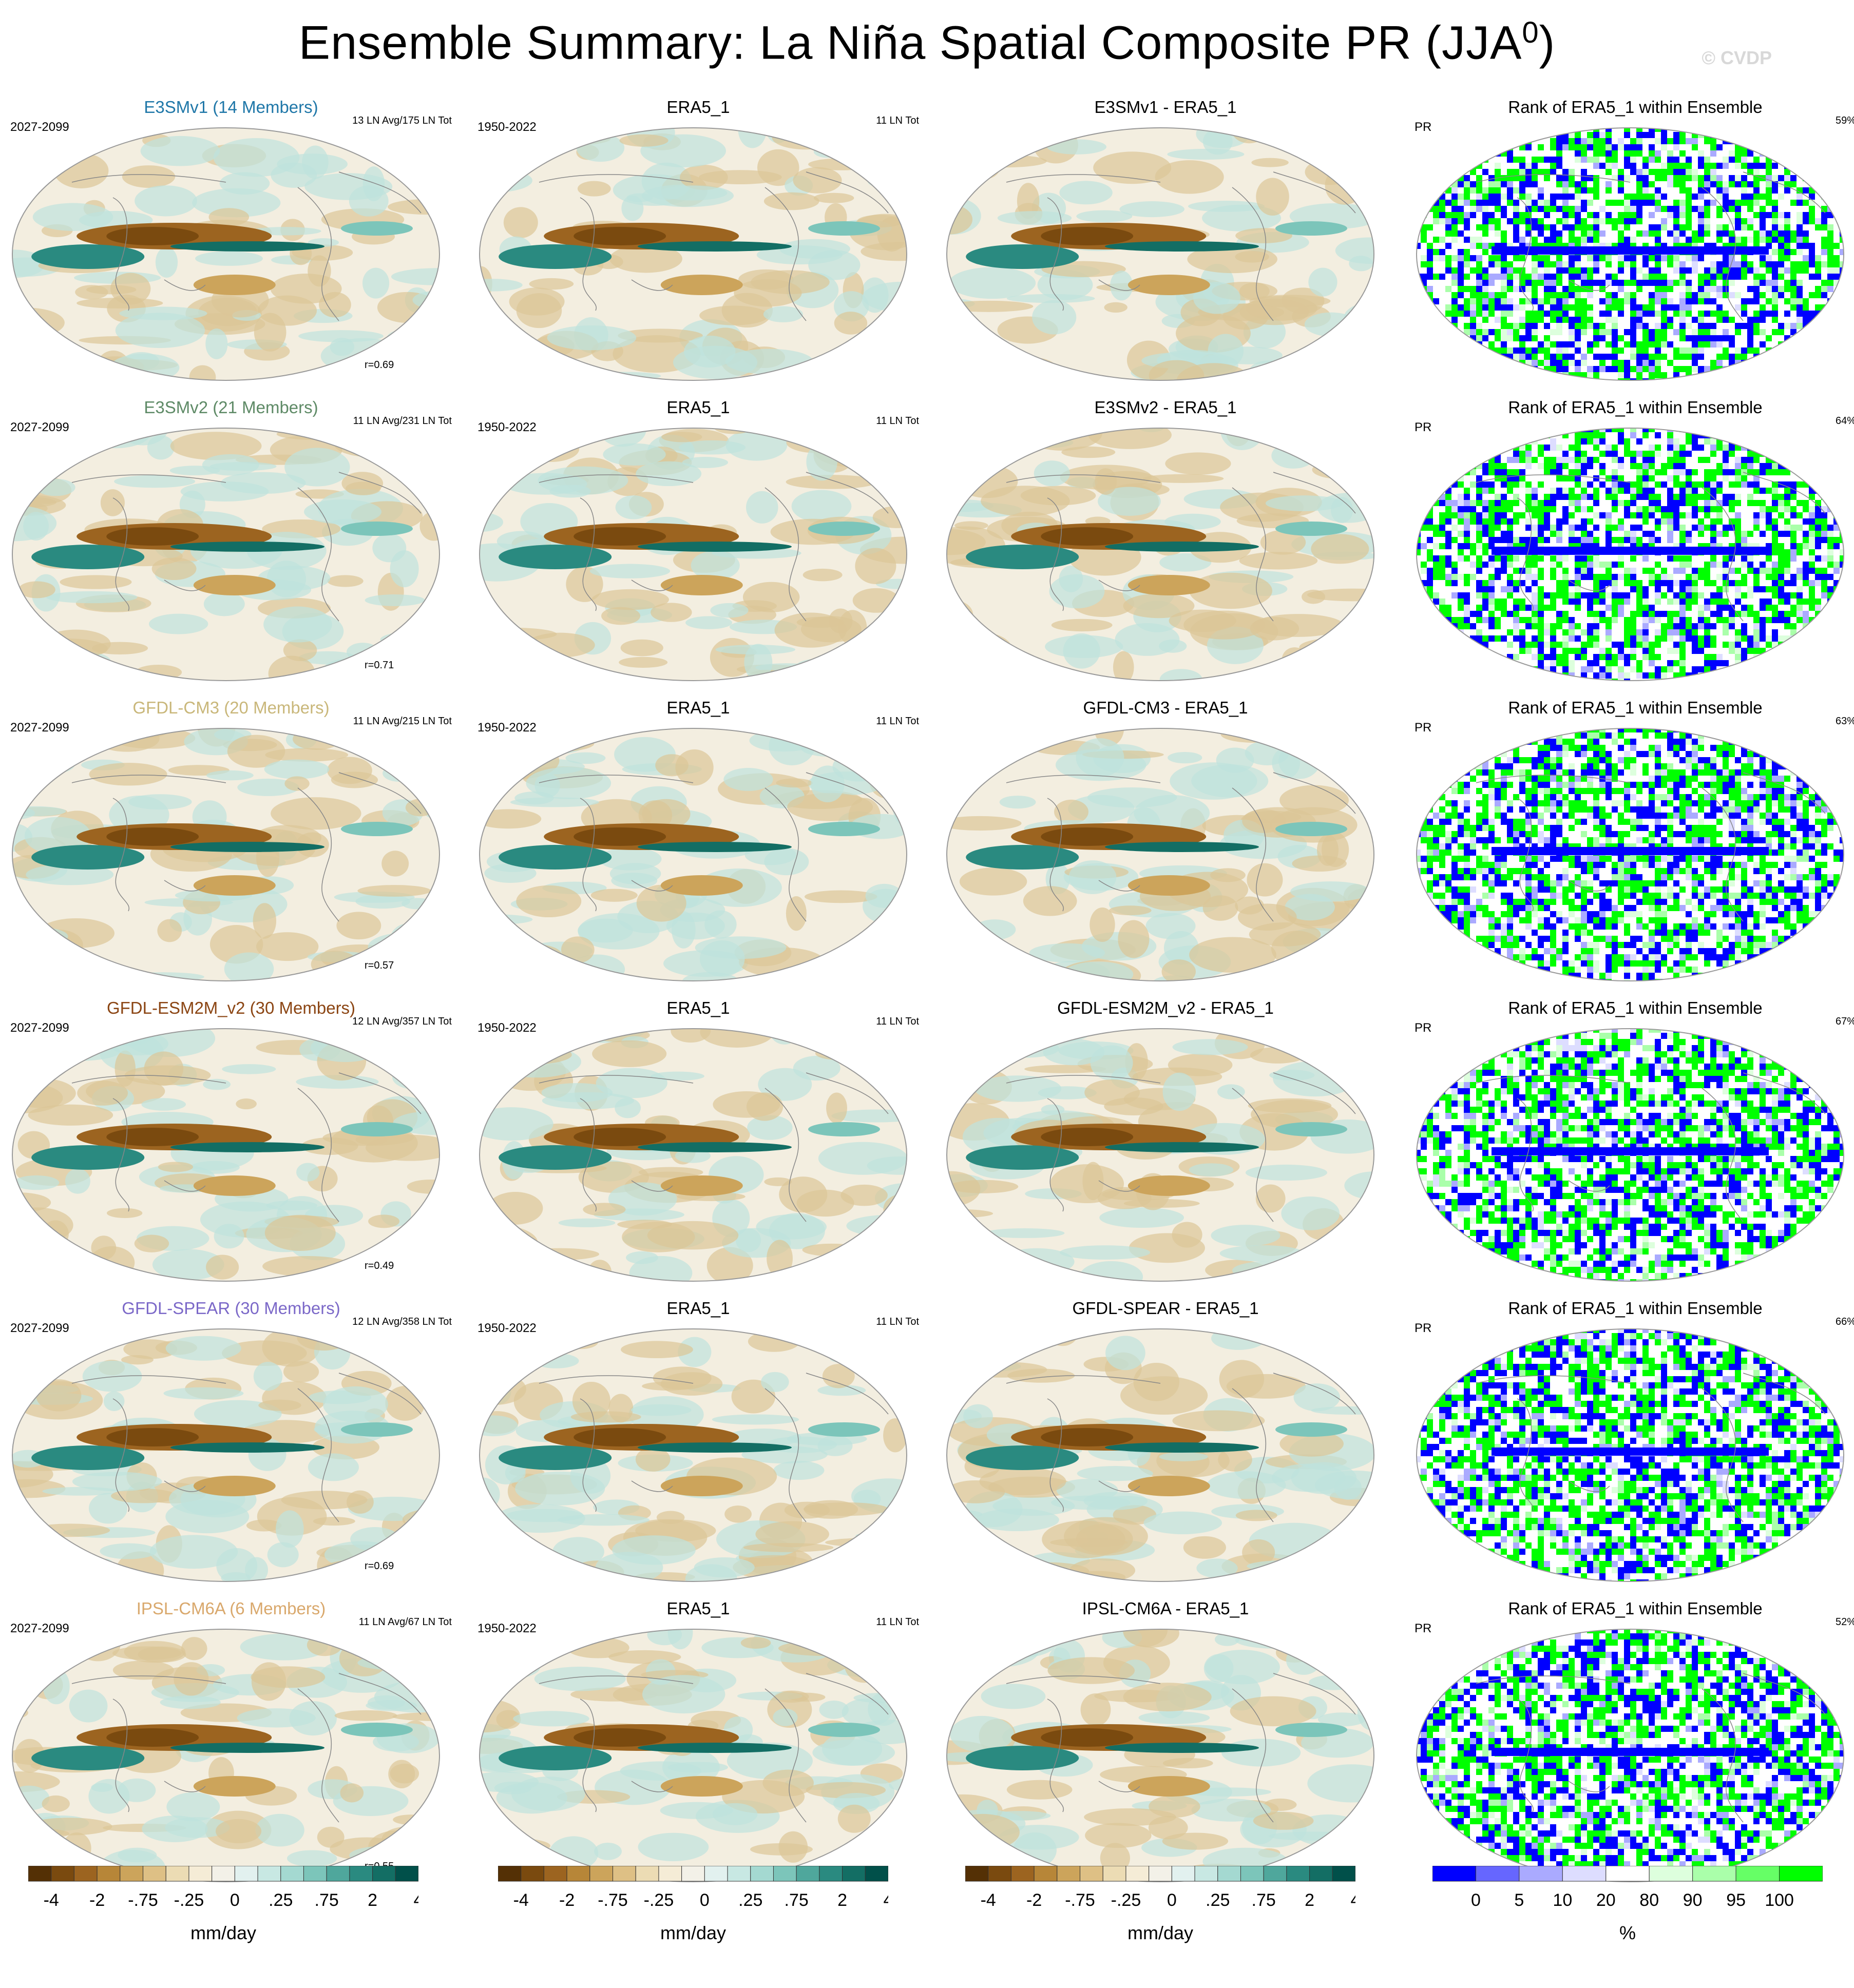 This screenshot has height=1988, width=1854. Describe the element at coordinates (1844, 1021) in the screenshot. I see `panel-count: 67%` at that location.